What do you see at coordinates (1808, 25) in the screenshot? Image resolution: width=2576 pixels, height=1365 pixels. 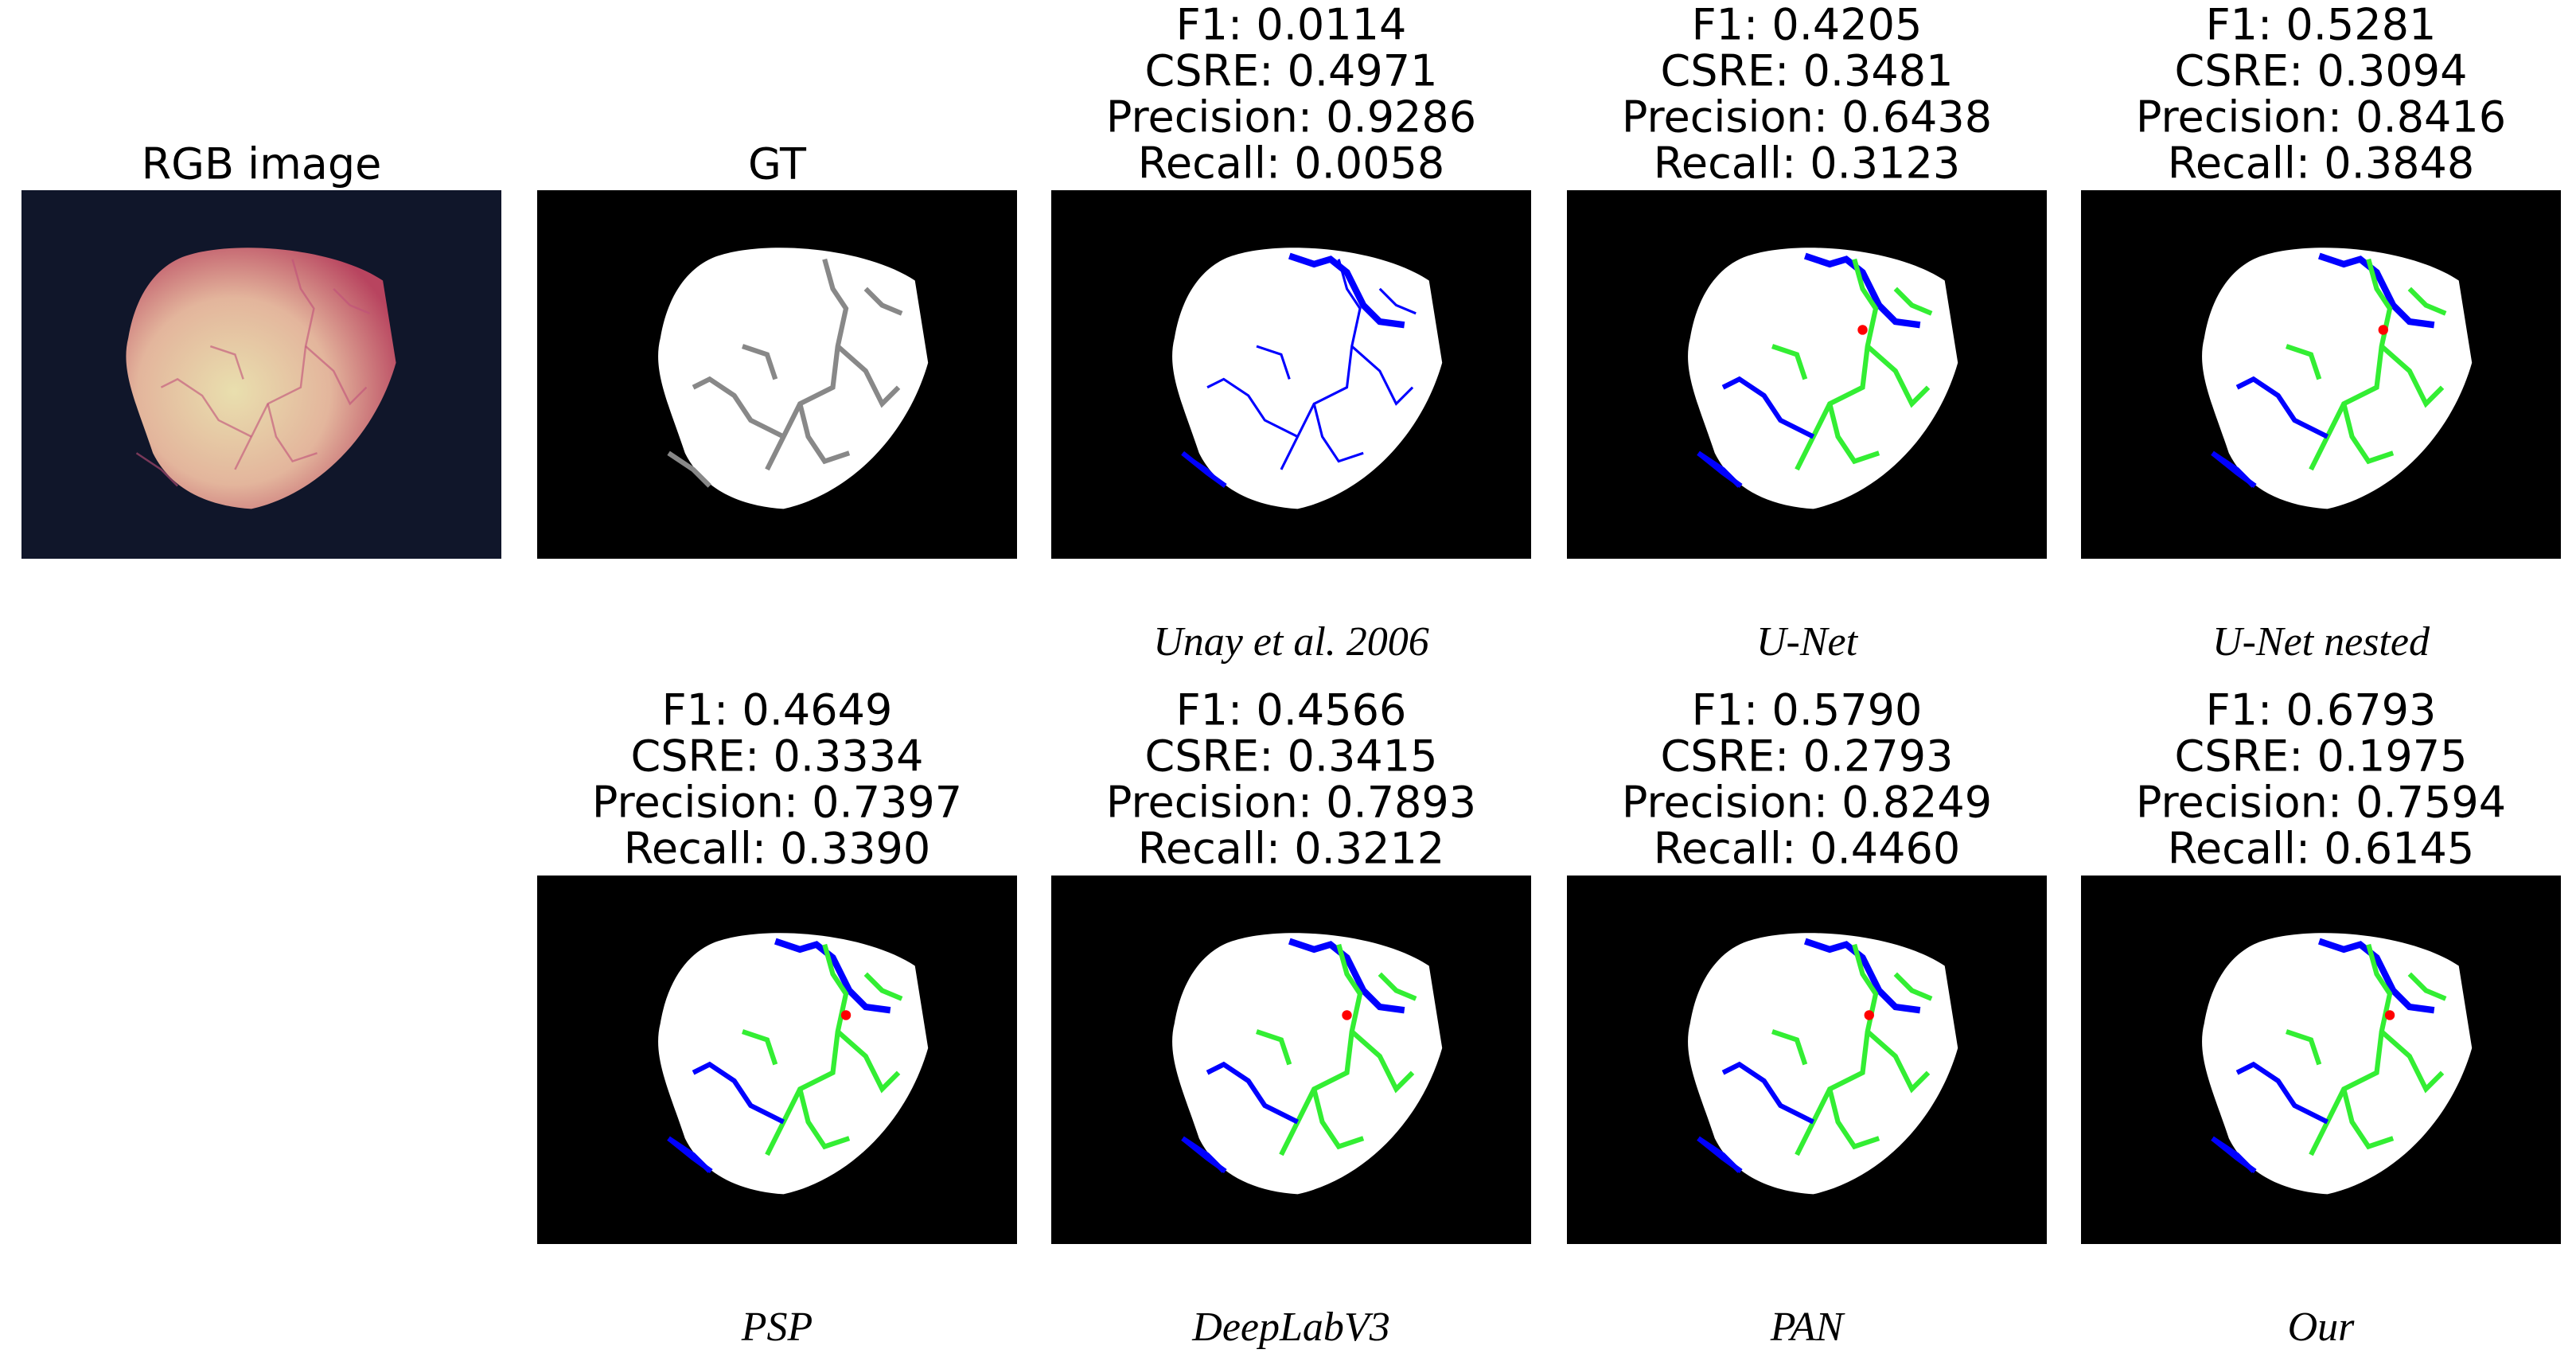 I see `metric: F1: 0.4205` at bounding box center [1808, 25].